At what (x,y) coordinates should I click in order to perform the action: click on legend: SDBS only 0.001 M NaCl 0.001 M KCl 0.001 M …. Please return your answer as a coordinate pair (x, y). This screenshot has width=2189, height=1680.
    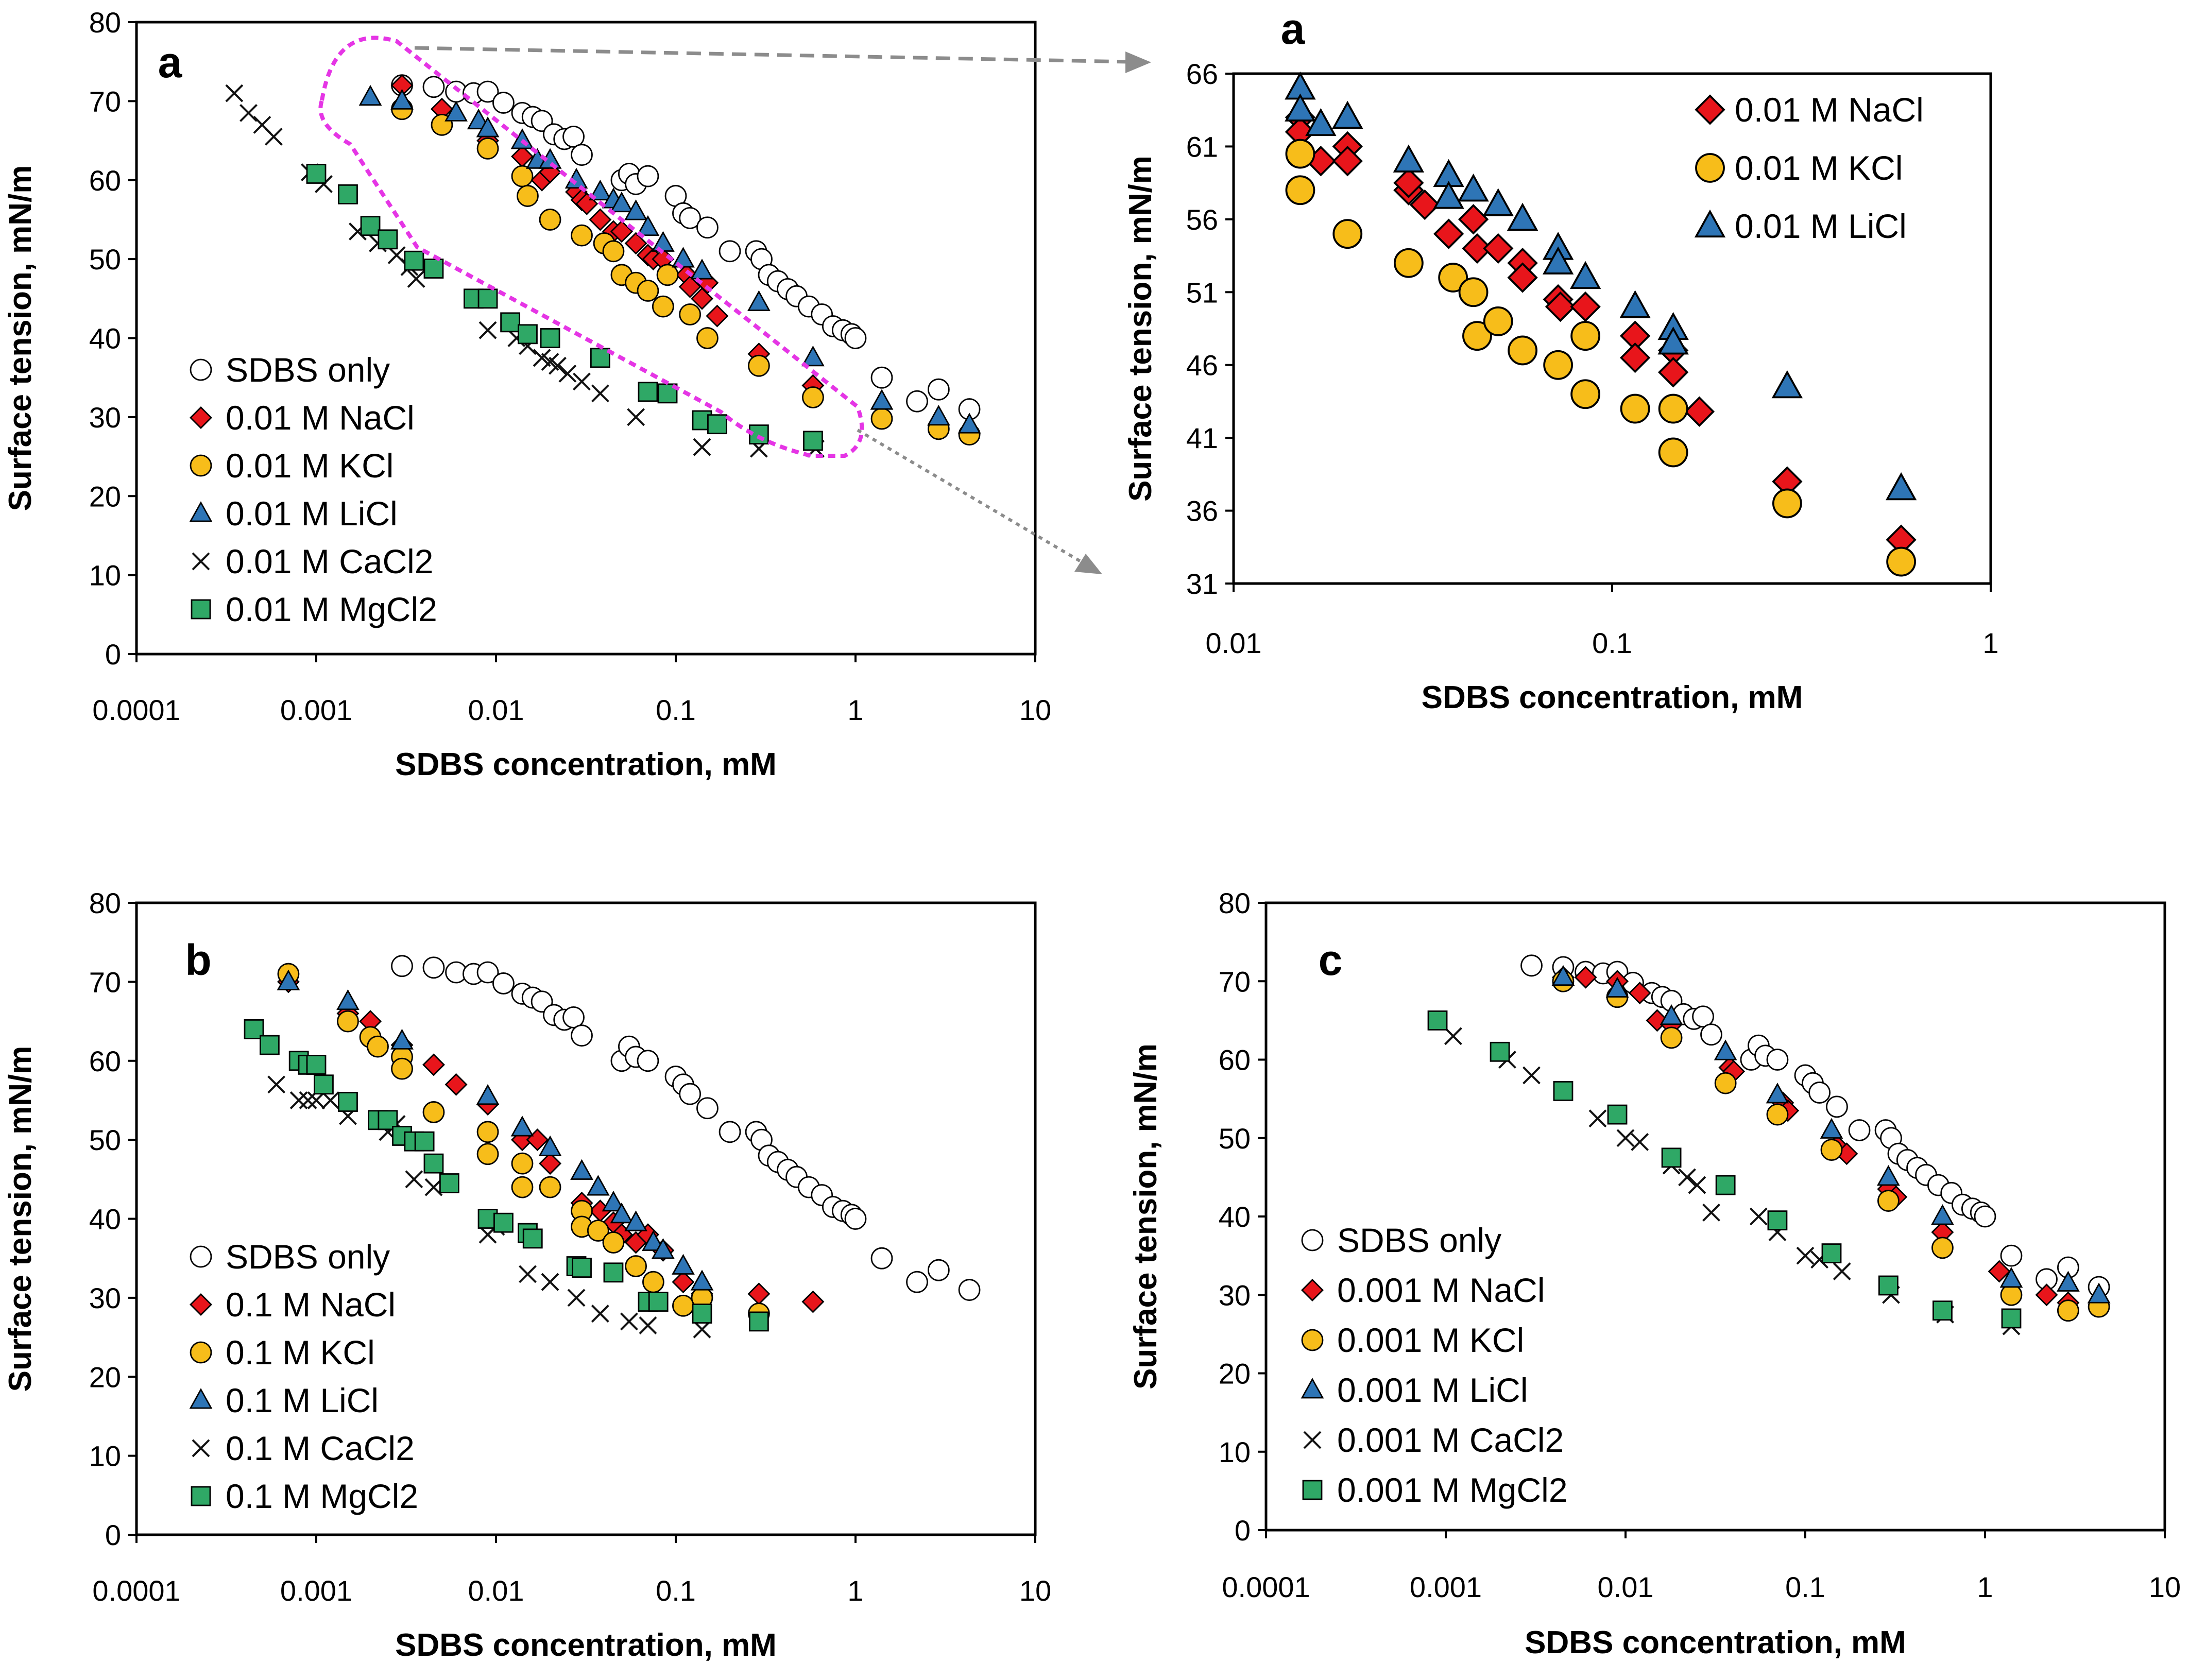
    Looking at the image, I should click on (1434, 1365).